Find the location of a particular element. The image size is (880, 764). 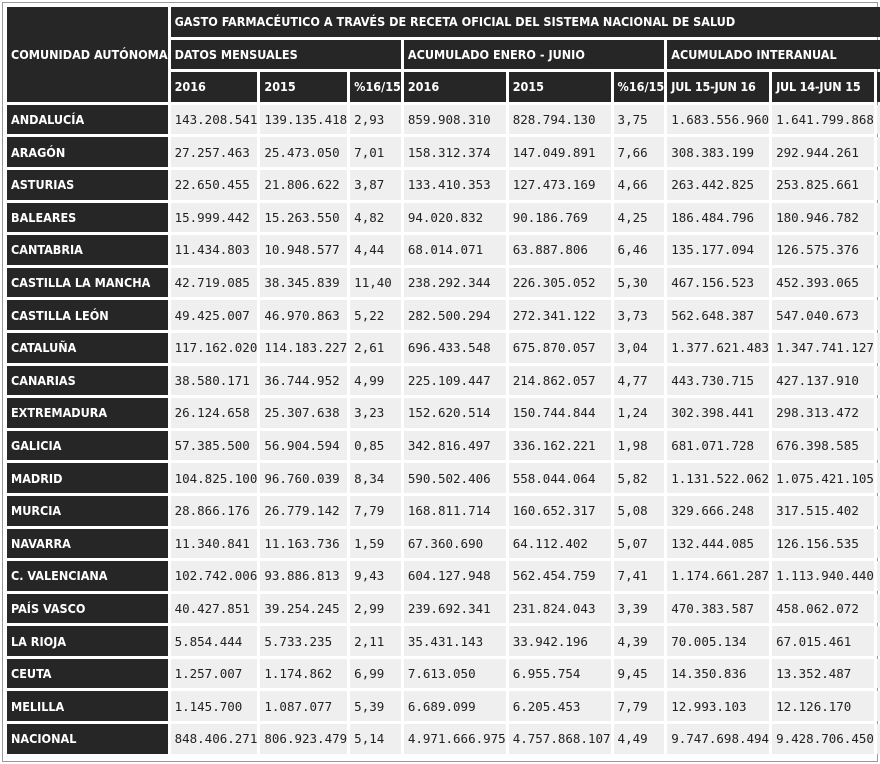

table-cell: 427.137.910 is located at coordinates (823, 380).